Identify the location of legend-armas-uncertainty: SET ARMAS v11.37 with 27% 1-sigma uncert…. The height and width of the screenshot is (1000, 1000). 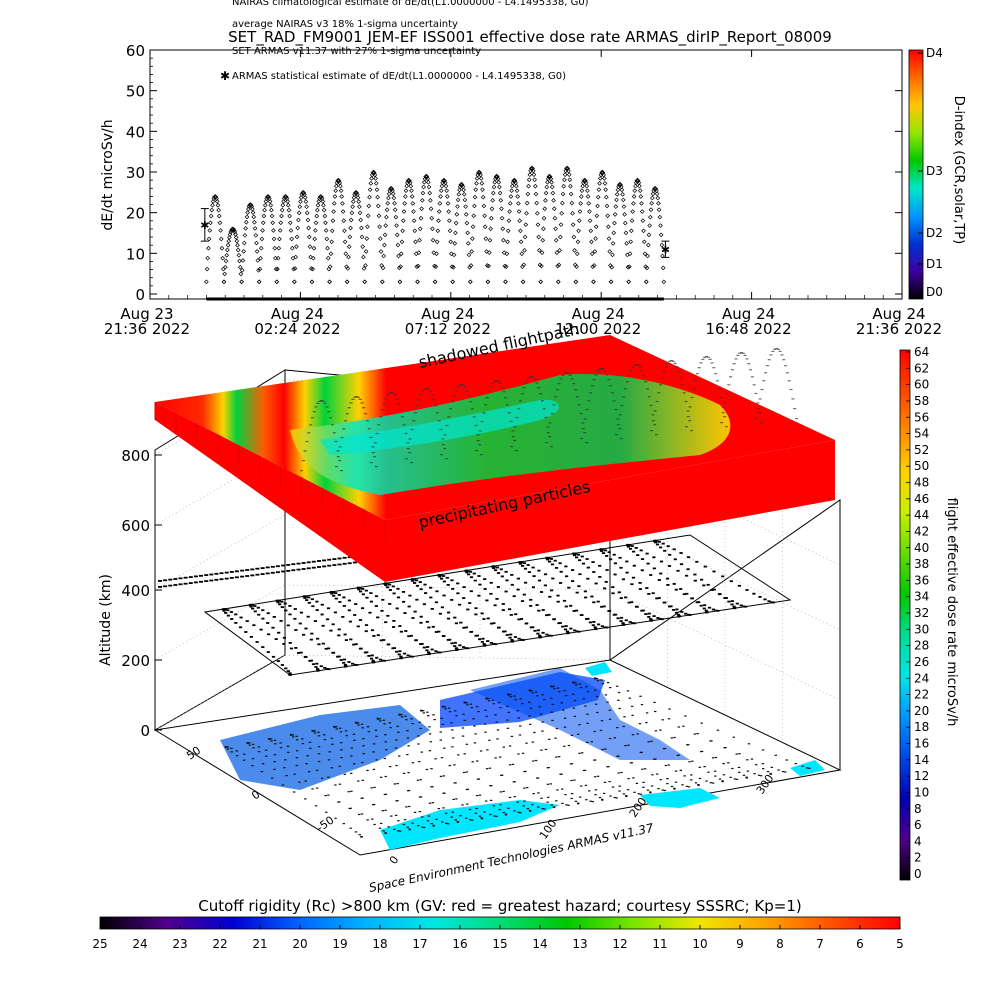
(356, 51).